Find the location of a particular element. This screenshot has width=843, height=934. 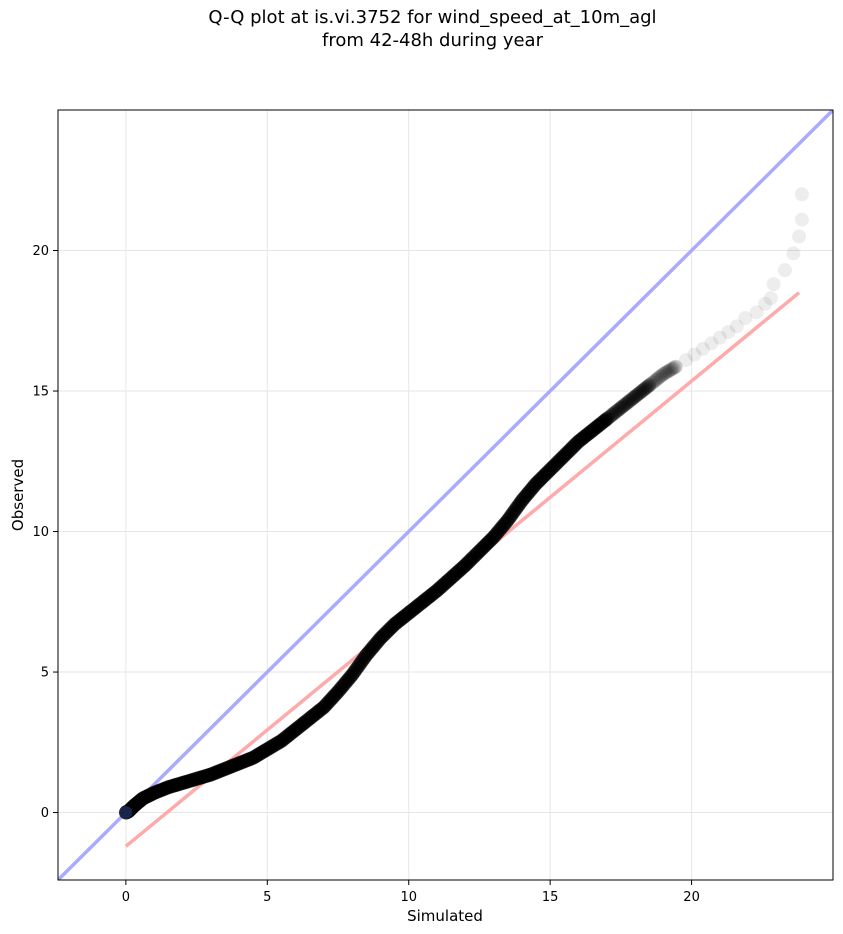

x-tick-label: 15 is located at coordinates (550, 897).